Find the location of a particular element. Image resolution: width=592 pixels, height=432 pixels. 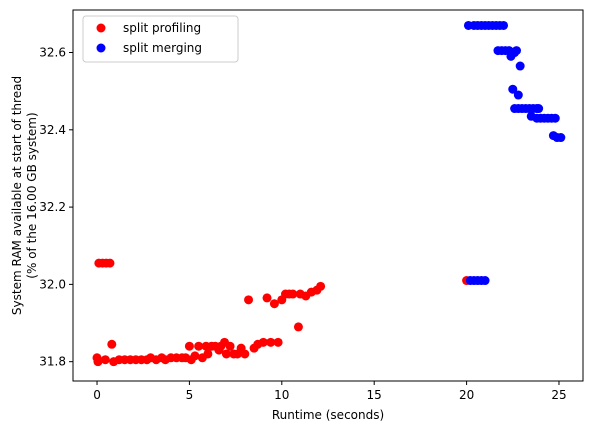

legend-marker-split-profiling is located at coordinates (101, 28).